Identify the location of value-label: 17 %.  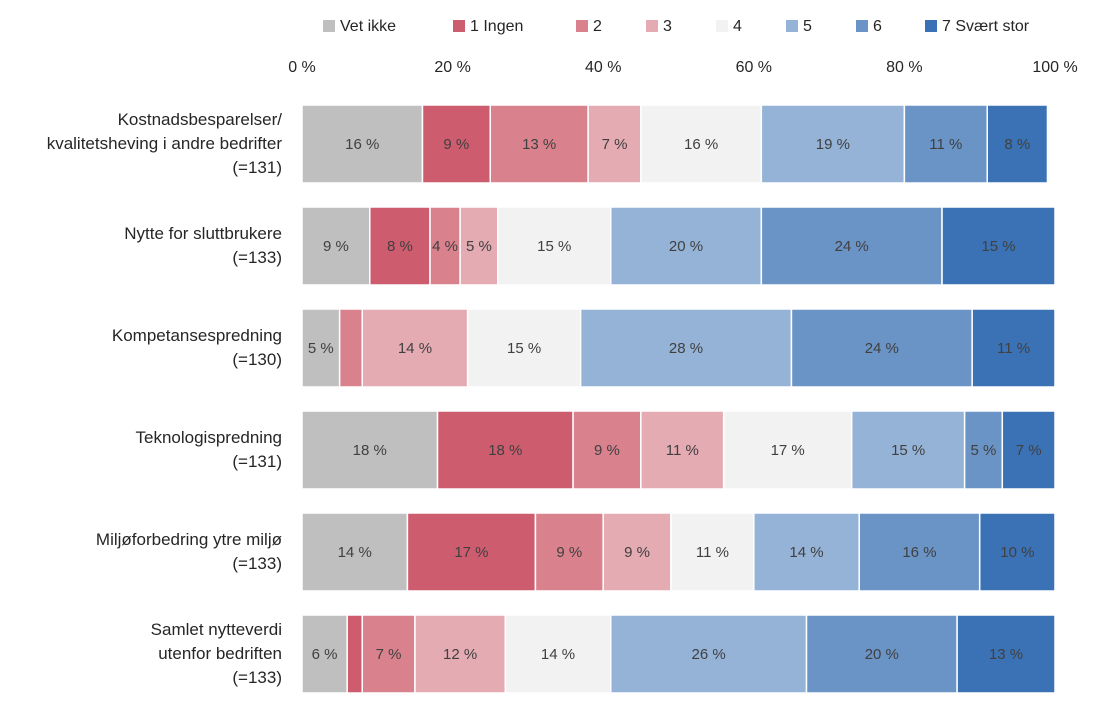
(788, 450).